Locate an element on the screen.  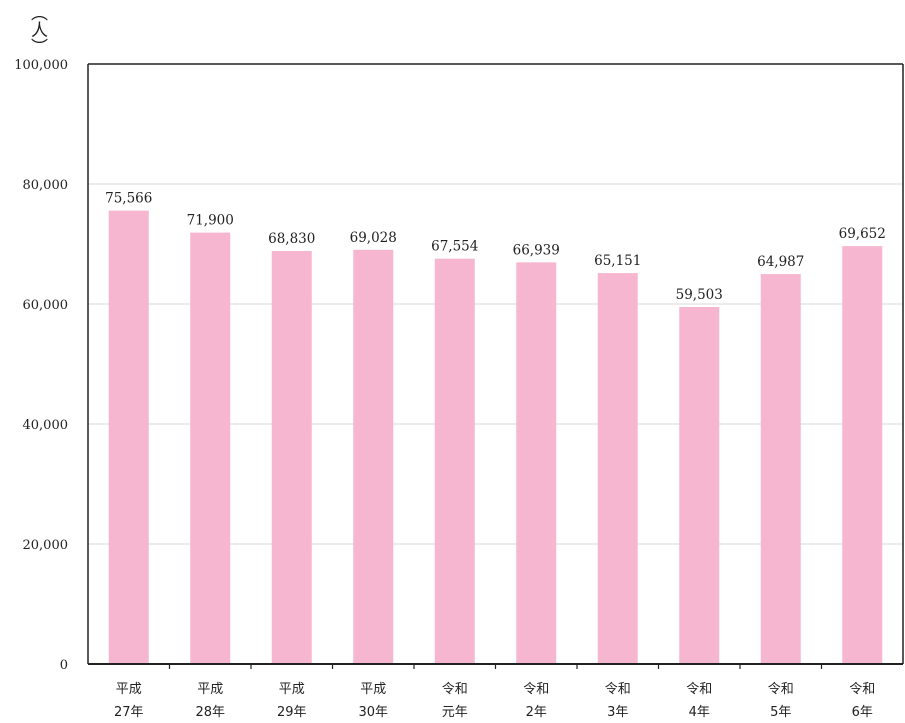
y-tick-label: 0 is located at coordinates (64, 665).